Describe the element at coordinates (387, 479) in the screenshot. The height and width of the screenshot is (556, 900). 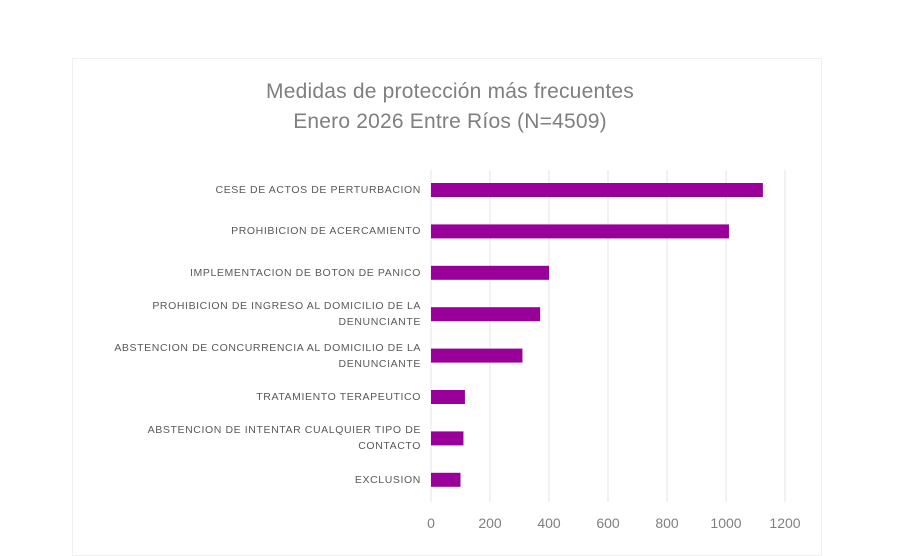
I see `category-label-7: EXCLUSION` at that location.